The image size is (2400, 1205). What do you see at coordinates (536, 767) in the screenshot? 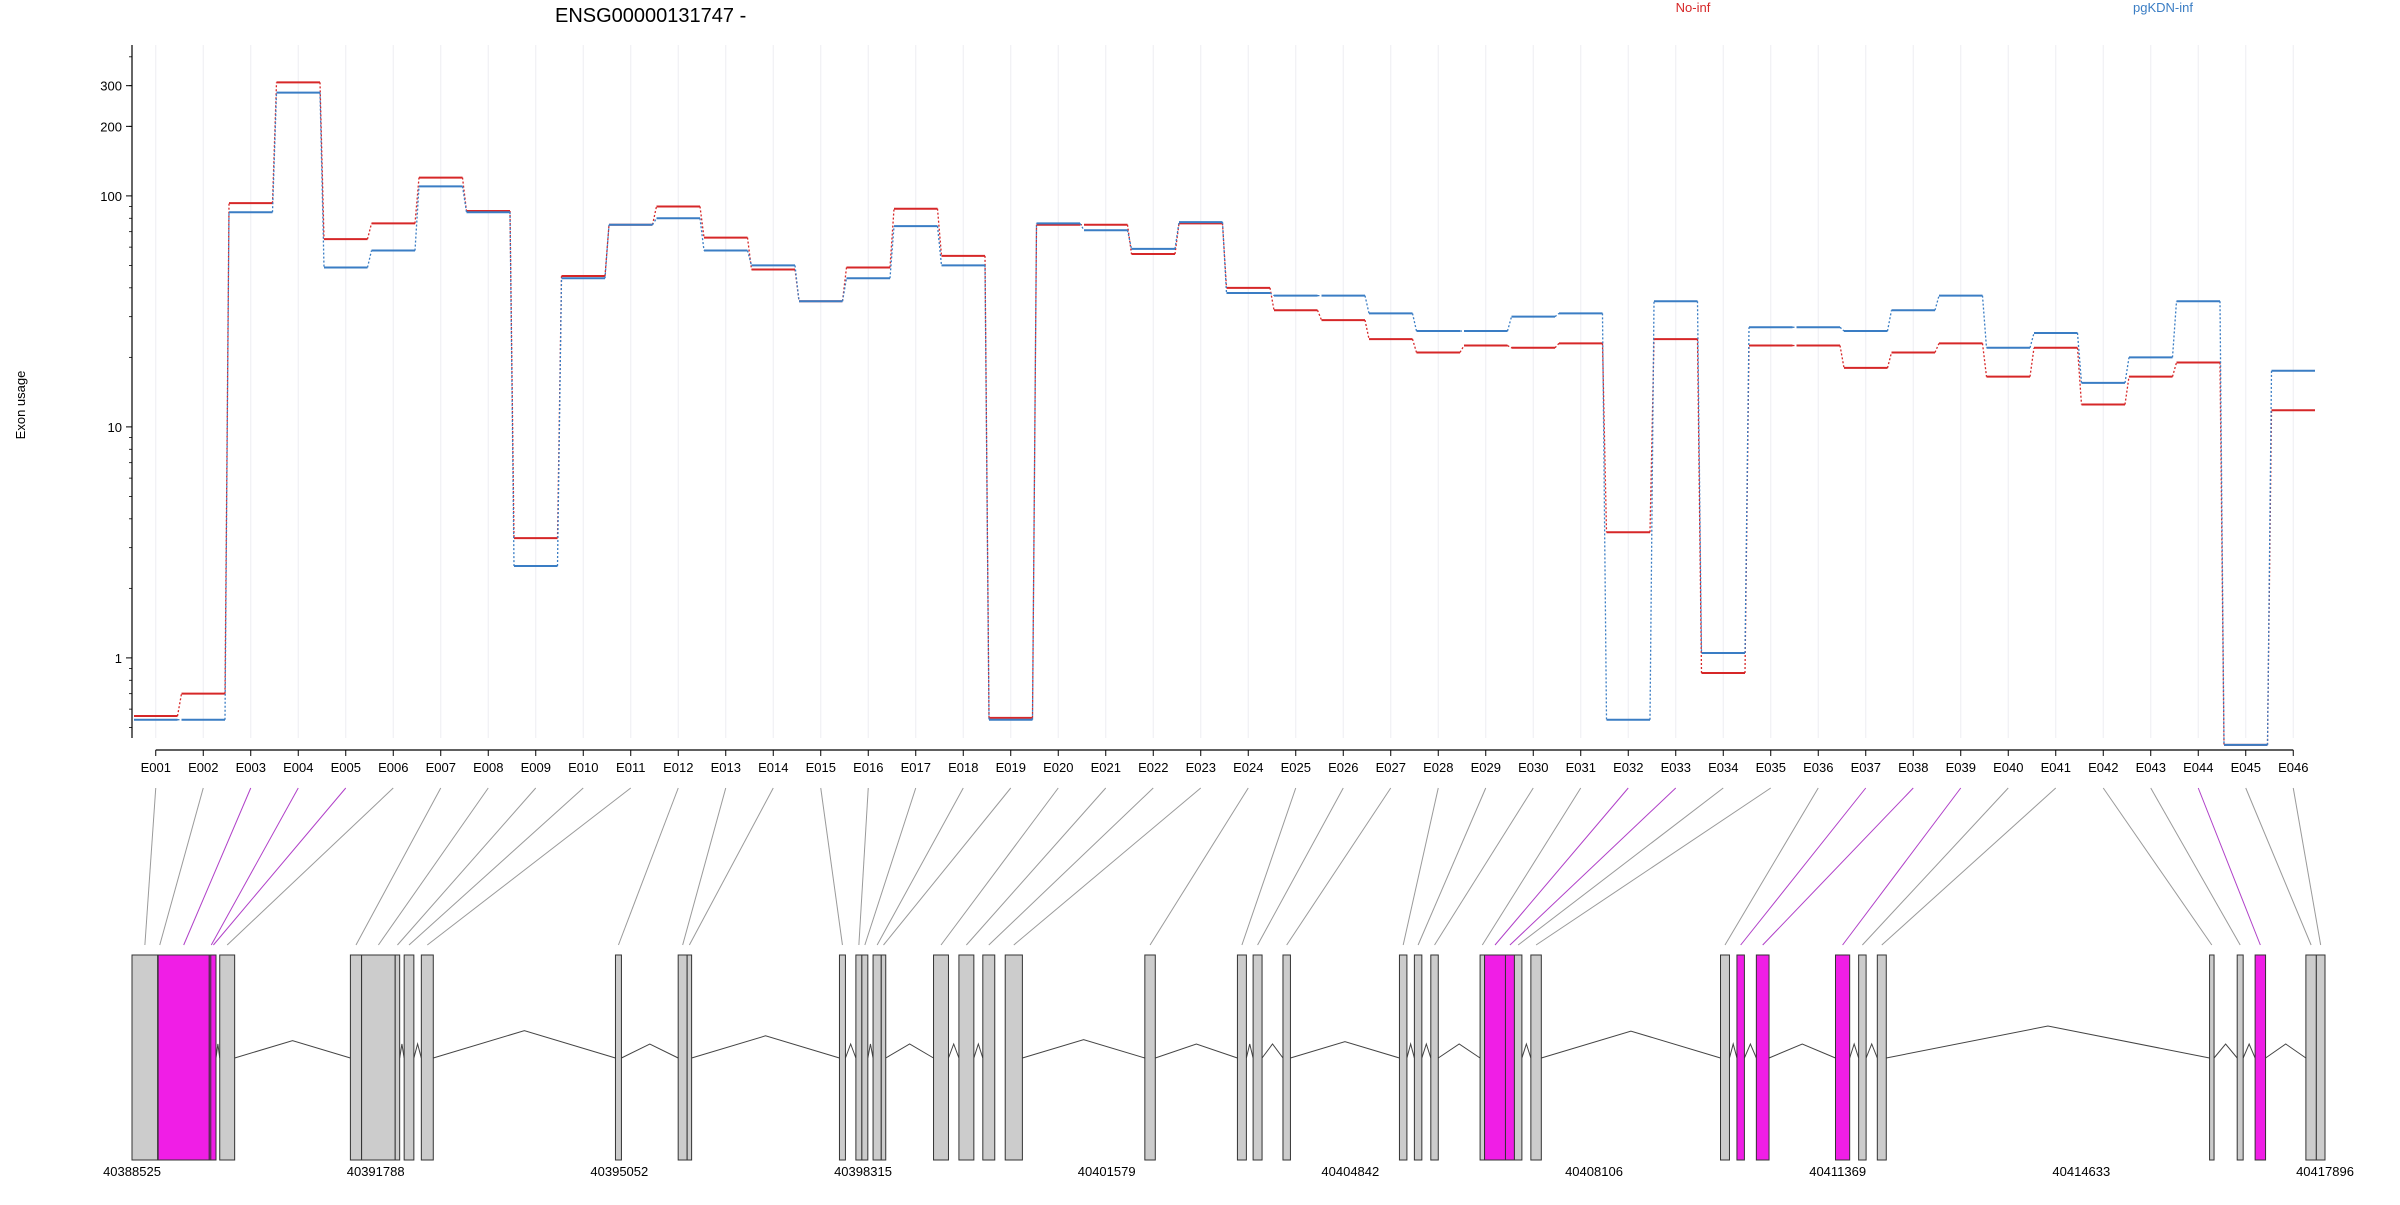
I see `x-tick-label: E009` at bounding box center [536, 767].